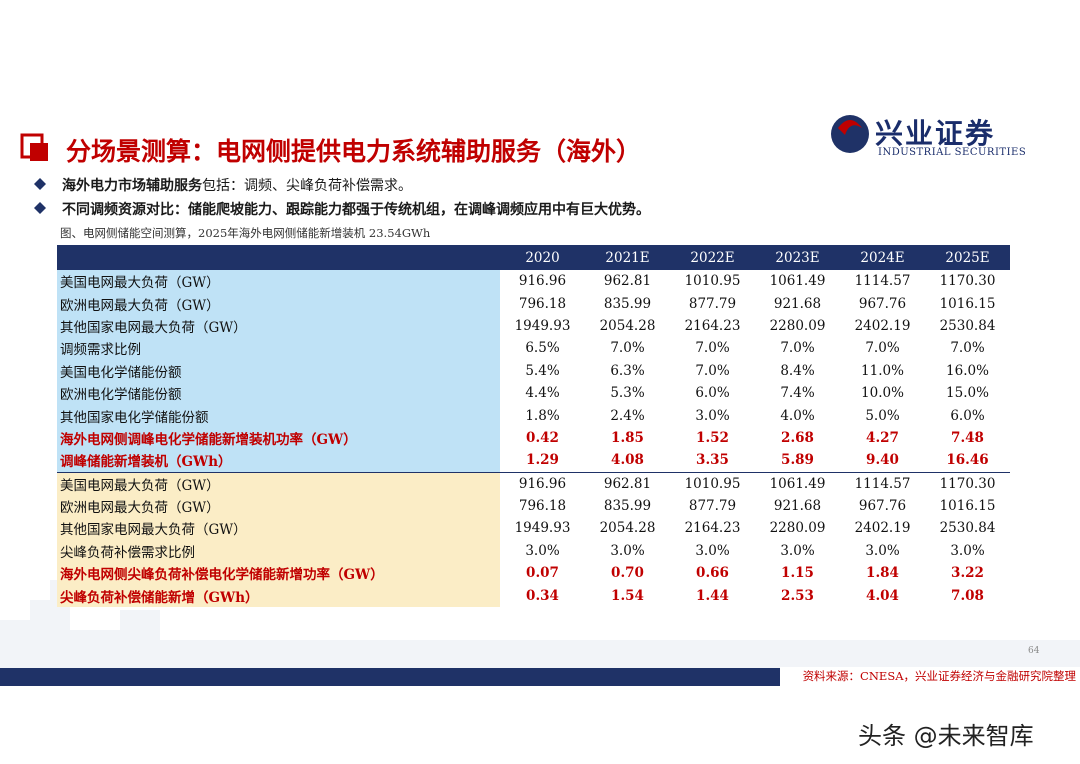  I want to click on column-header: 2024E, so click(882, 257).